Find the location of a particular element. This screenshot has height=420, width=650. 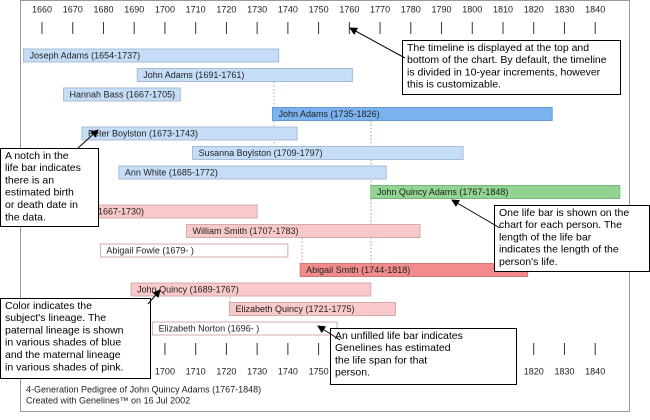

bottom-tick-label: 1840 is located at coordinates (595, 371).